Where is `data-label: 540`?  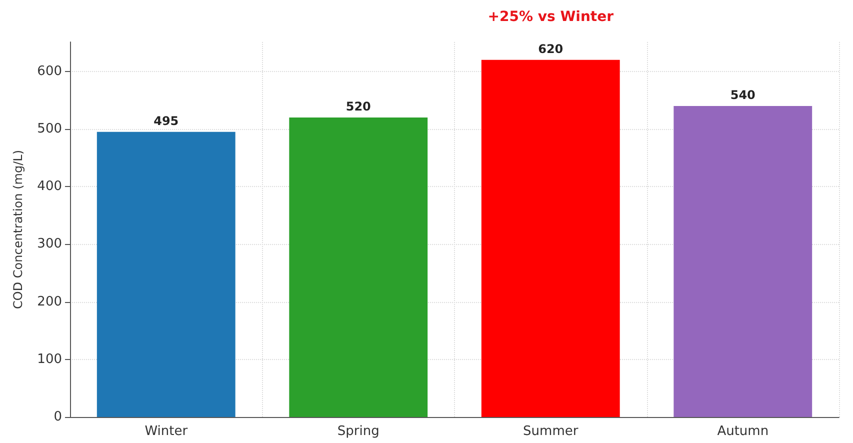 data-label: 540 is located at coordinates (743, 95).